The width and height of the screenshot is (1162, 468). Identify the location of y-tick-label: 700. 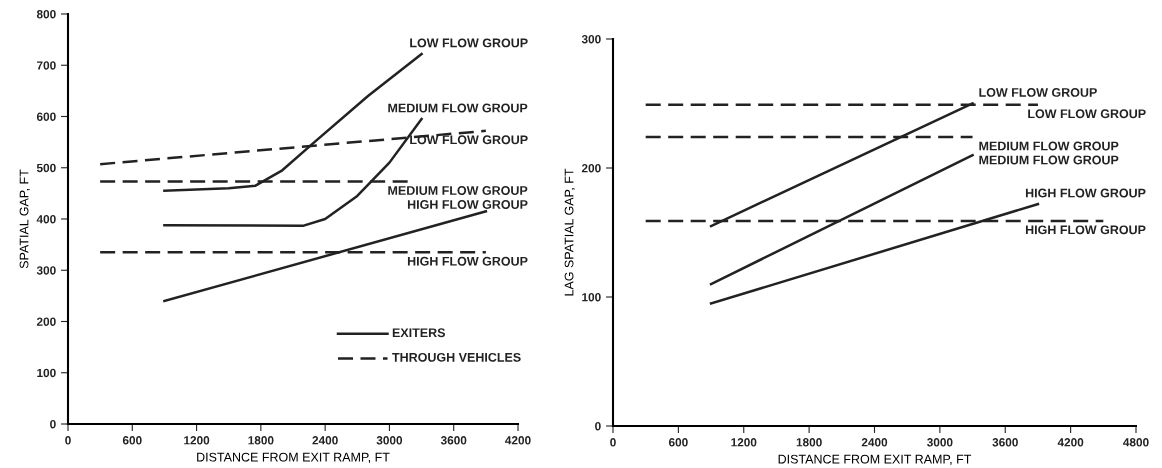
(46, 65).